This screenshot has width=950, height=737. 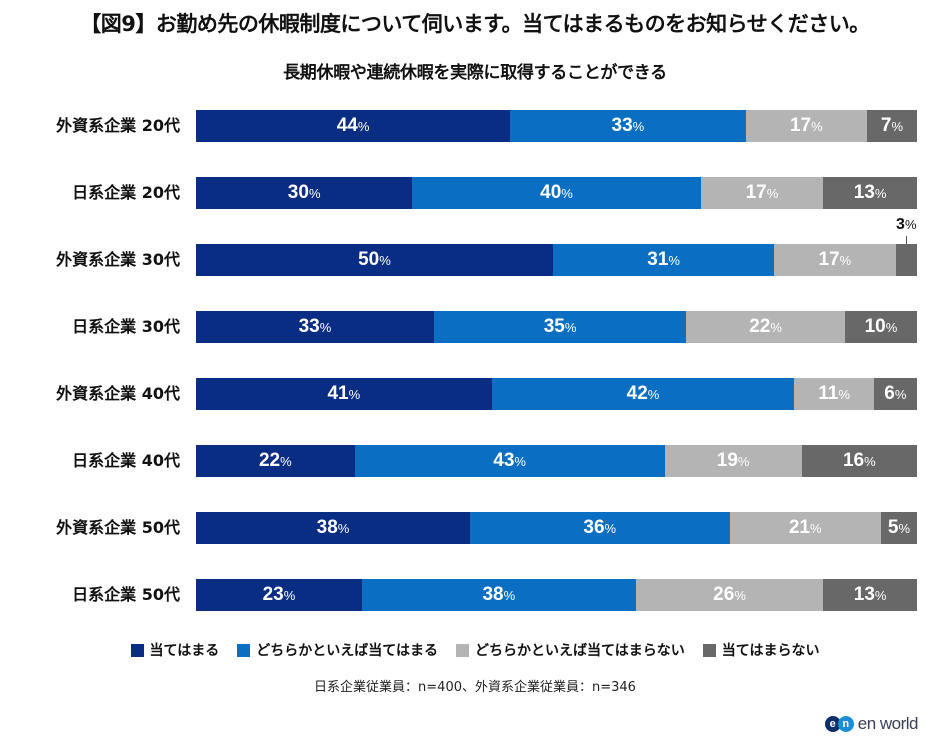 I want to click on legend-item: 当てはまる, so click(x=175, y=650).